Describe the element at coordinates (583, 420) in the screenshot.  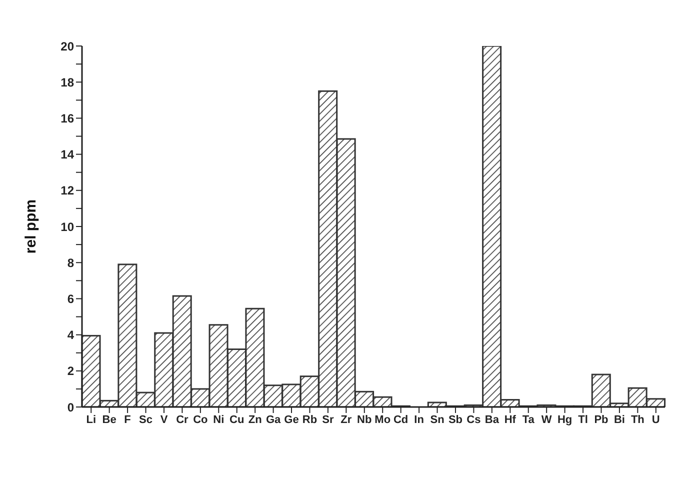
I see `x-tick-label: Tl` at that location.